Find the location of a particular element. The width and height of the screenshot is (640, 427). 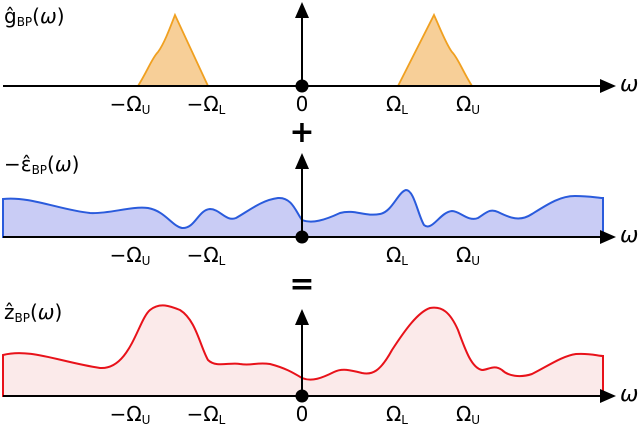

equals-operator: = is located at coordinates (302, 284).